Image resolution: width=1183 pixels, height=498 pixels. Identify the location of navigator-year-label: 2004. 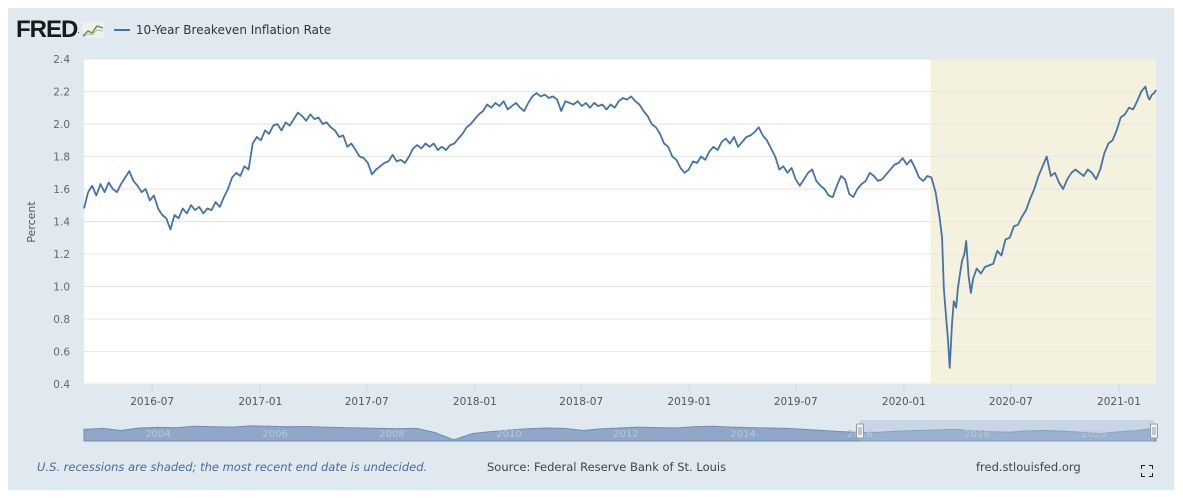
(157, 434).